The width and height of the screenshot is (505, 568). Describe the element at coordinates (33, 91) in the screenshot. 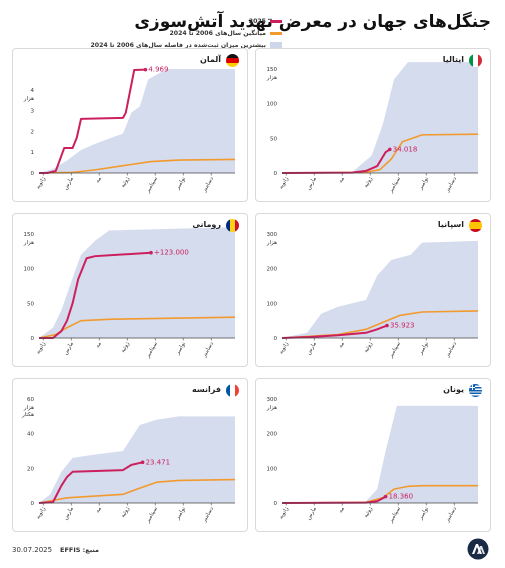

I see `y-tick-label: 4` at that location.